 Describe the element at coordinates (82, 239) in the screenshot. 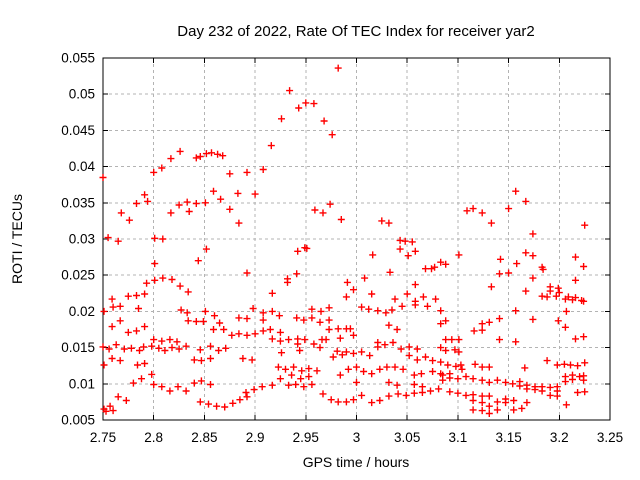

I see `y-tick-label: 0.03` at that location.